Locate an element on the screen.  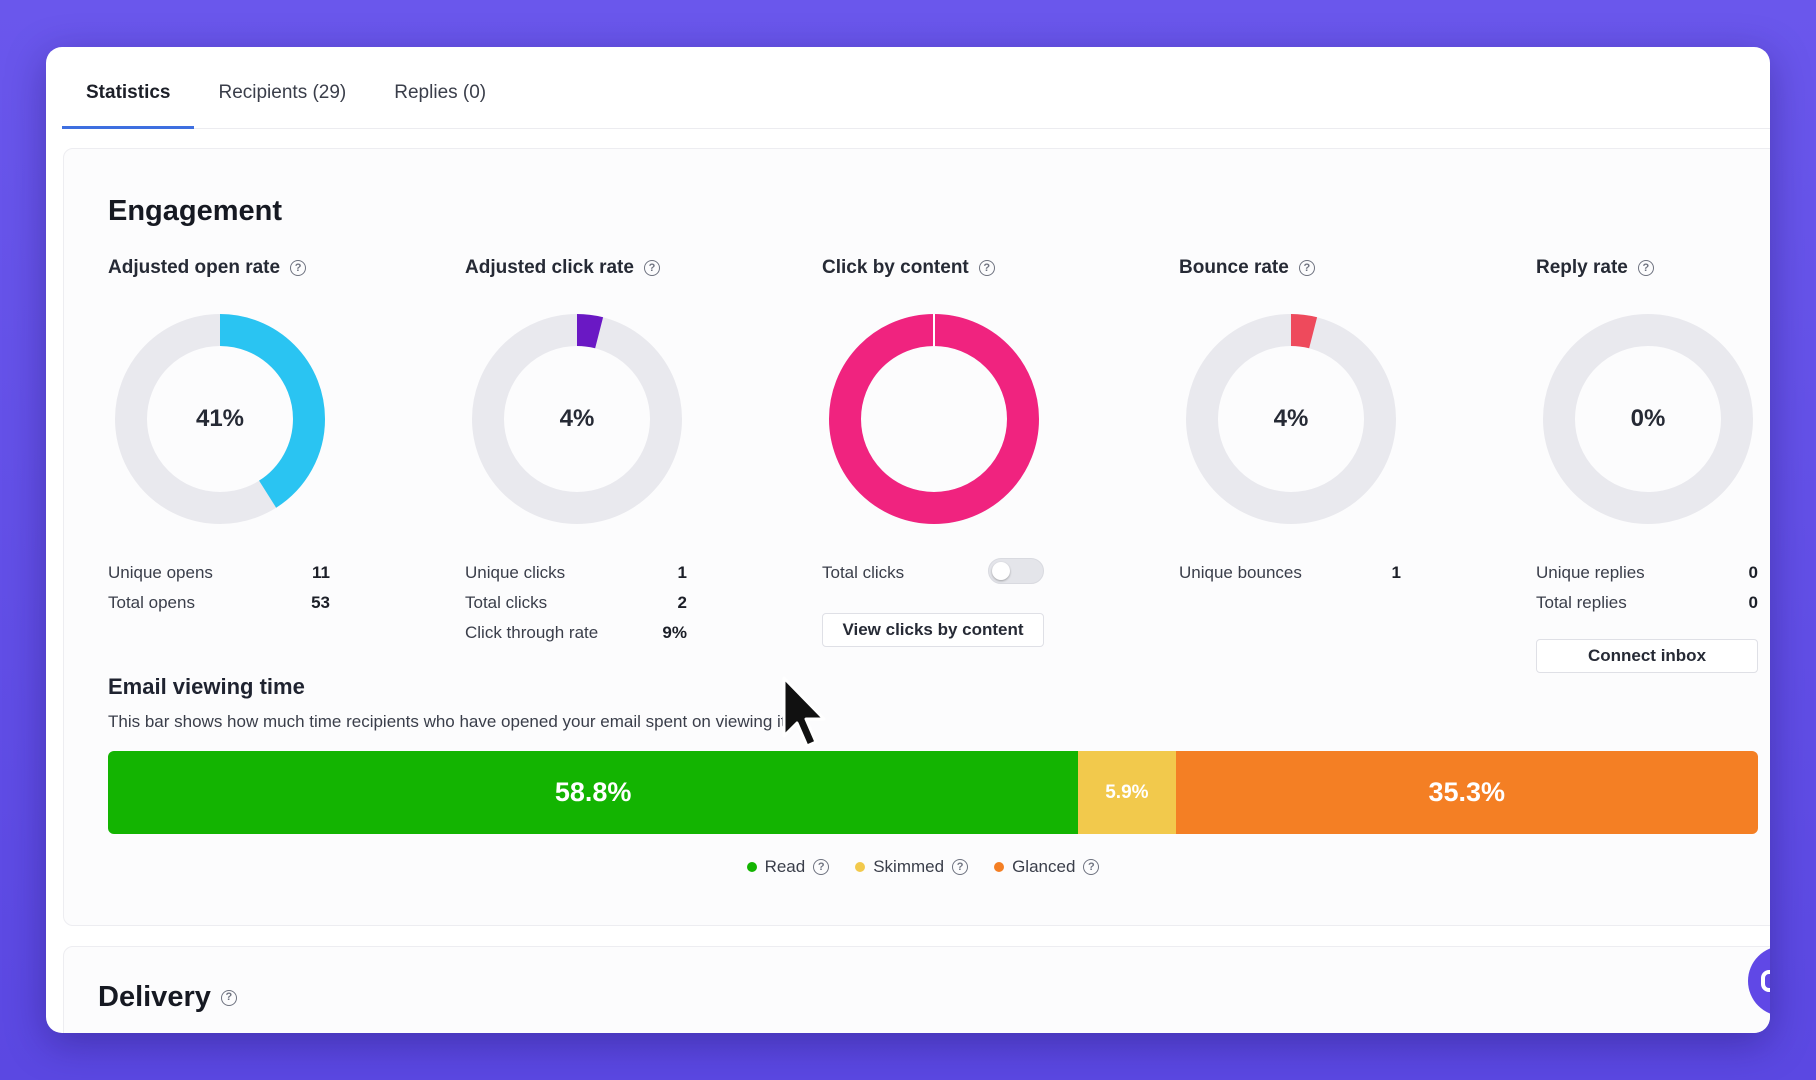
delivery-panel: Delivery ? is located at coordinates (916, 989).